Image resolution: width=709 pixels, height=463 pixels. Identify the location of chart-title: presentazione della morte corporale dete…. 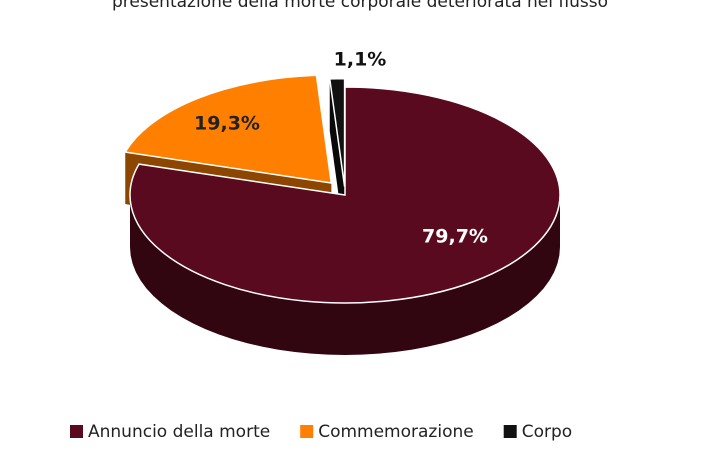
(360, 6).